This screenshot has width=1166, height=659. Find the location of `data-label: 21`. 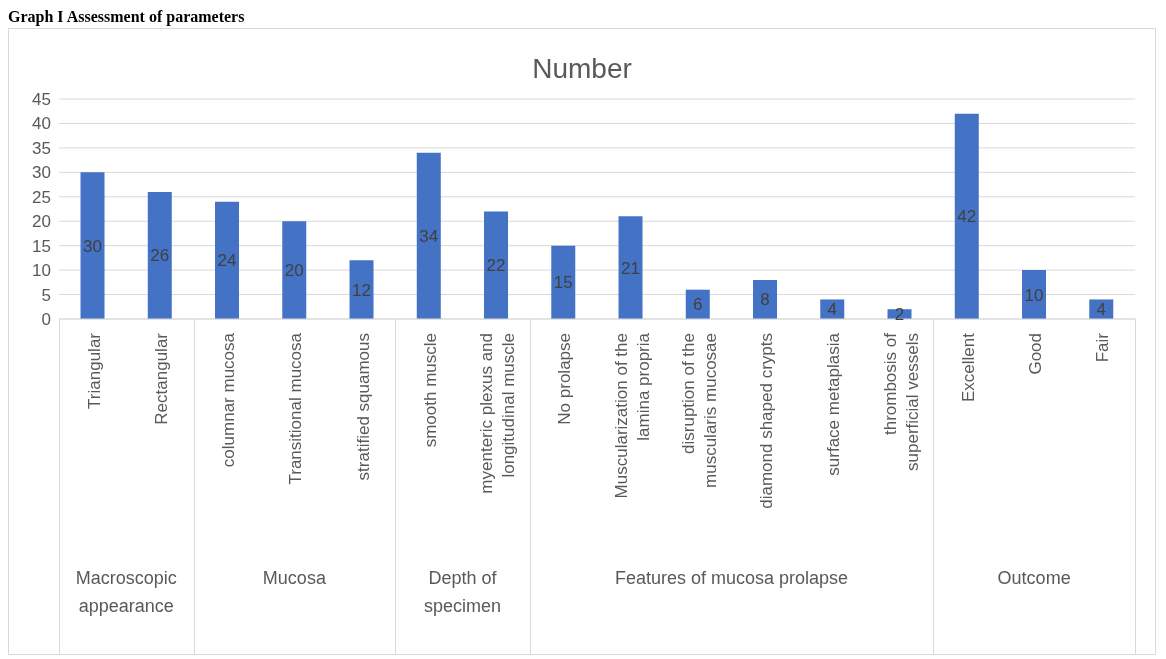

data-label: 21 is located at coordinates (630, 268).